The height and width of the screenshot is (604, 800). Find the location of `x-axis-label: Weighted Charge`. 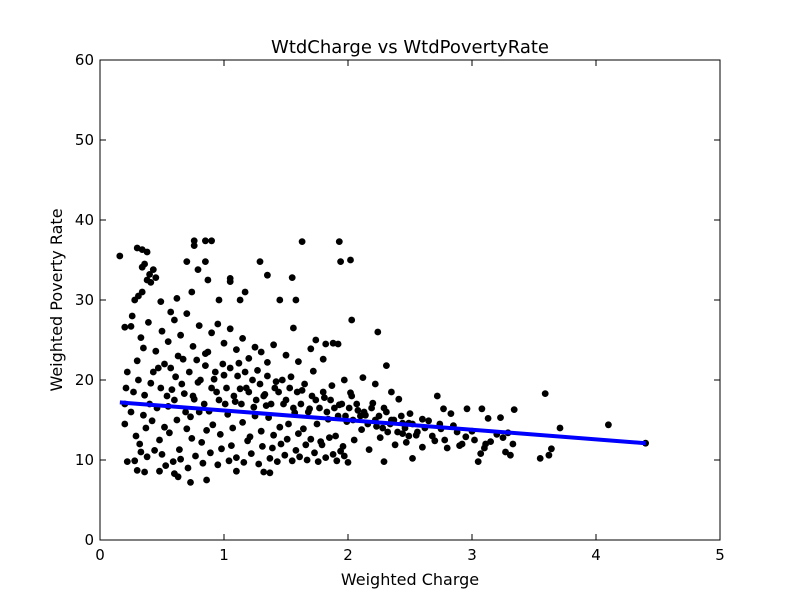

x-axis-label: Weighted Charge is located at coordinates (410, 579).